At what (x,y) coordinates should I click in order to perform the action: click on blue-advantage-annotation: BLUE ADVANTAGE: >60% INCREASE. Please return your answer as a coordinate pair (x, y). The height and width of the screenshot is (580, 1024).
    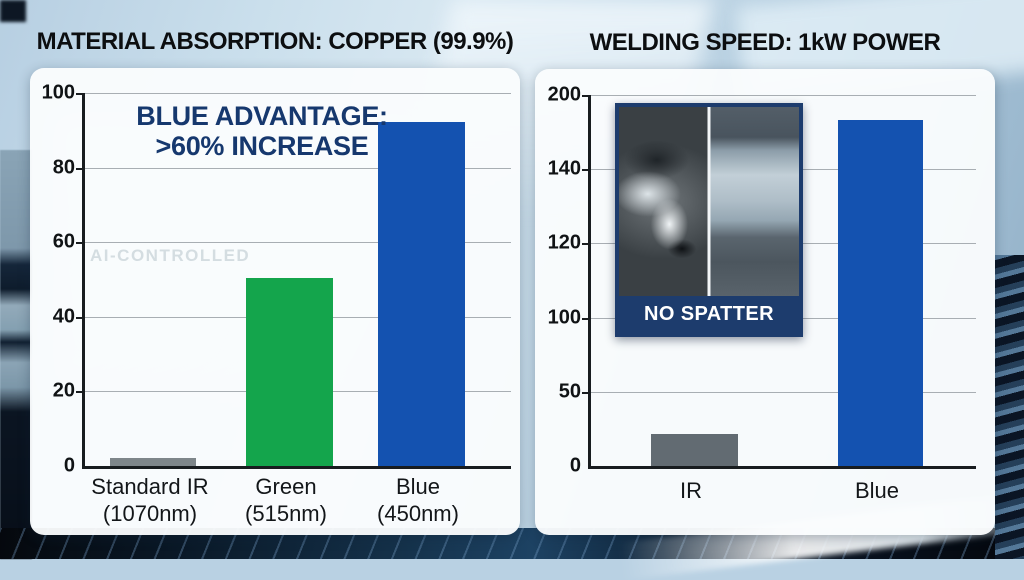
    Looking at the image, I should click on (262, 131).